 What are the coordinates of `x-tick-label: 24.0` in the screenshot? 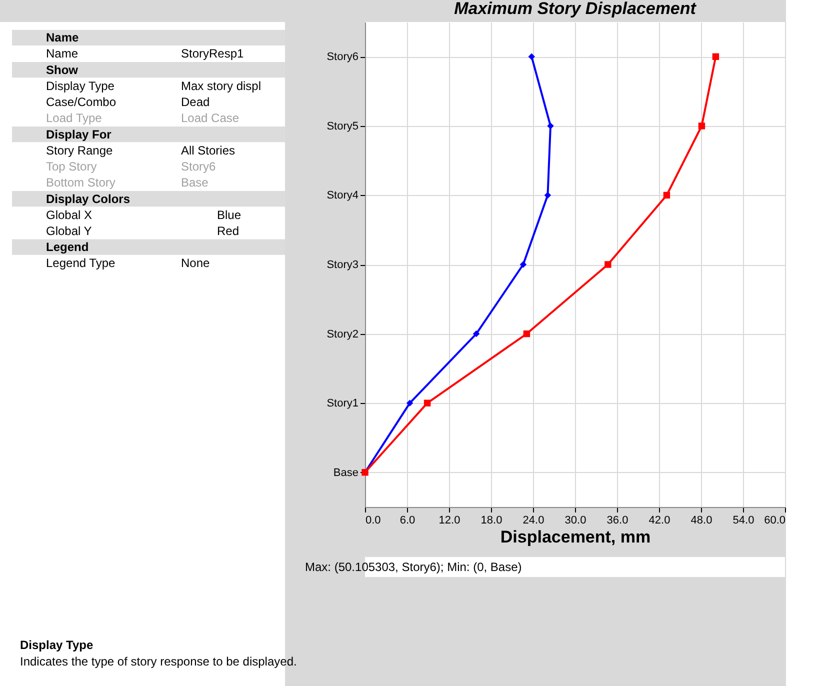 It's located at (533, 520).